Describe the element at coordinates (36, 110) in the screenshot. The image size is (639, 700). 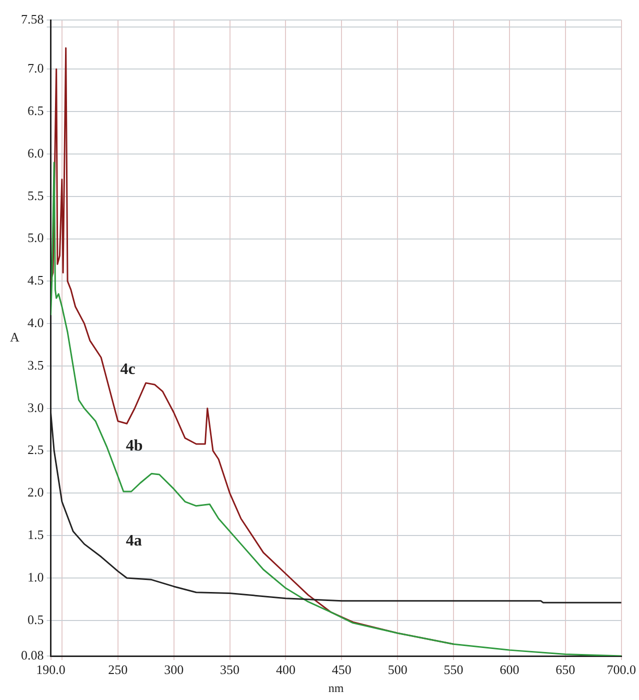
I see `y-tick-label: 6.5` at that location.